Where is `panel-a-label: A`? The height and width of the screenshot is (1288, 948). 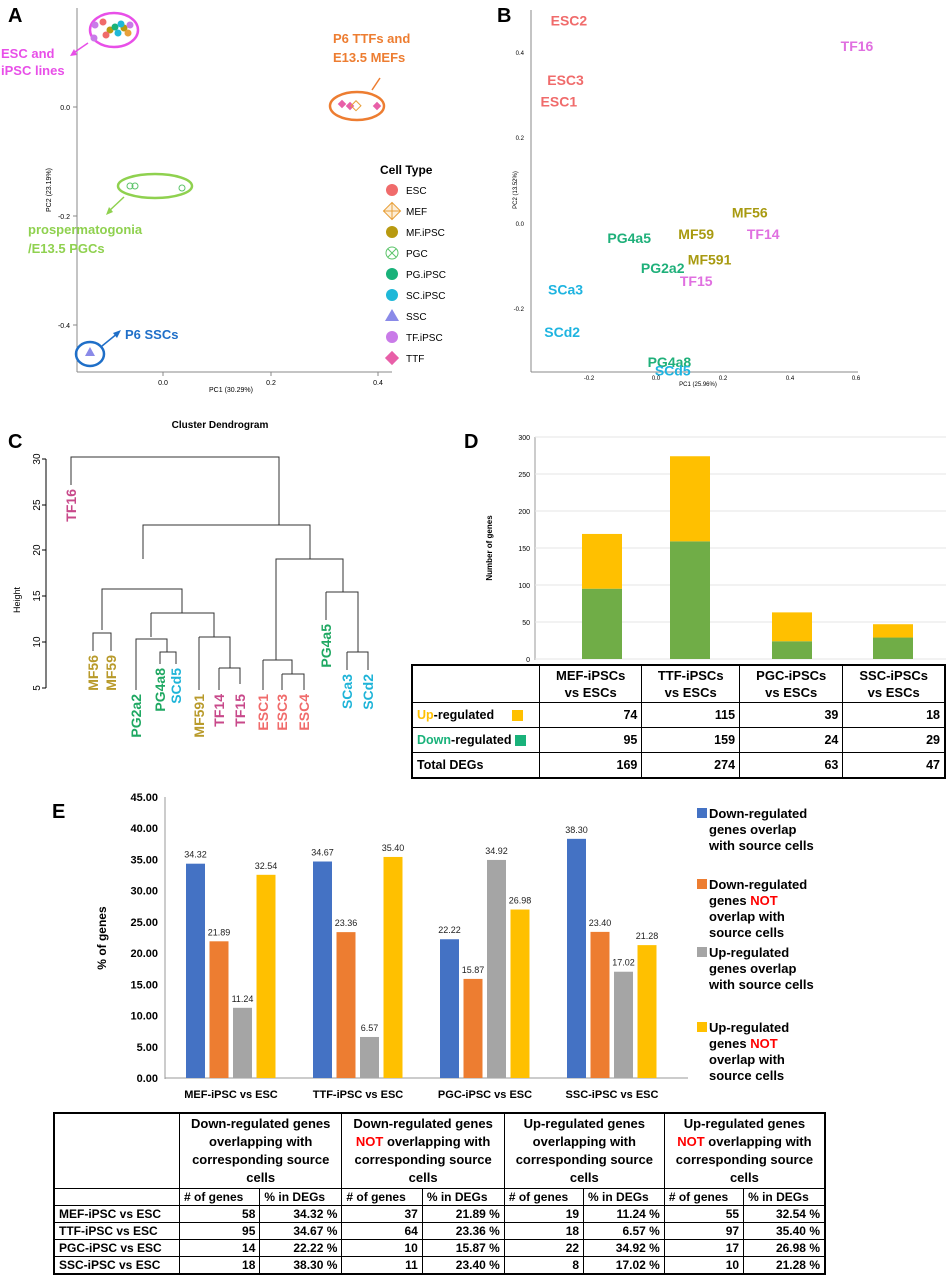
panel-a-label: A is located at coordinates (15, 16).